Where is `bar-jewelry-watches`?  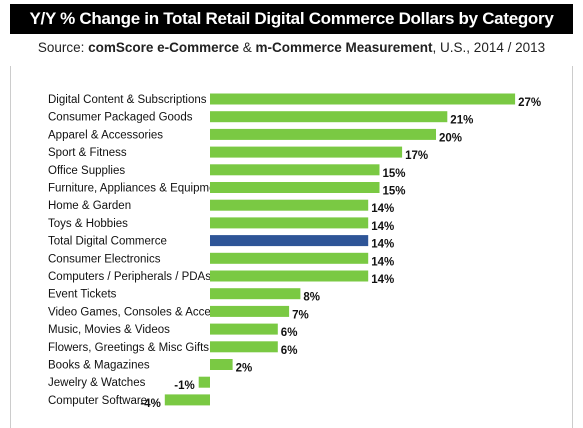
bar-jewelry-watches is located at coordinates (204, 382).